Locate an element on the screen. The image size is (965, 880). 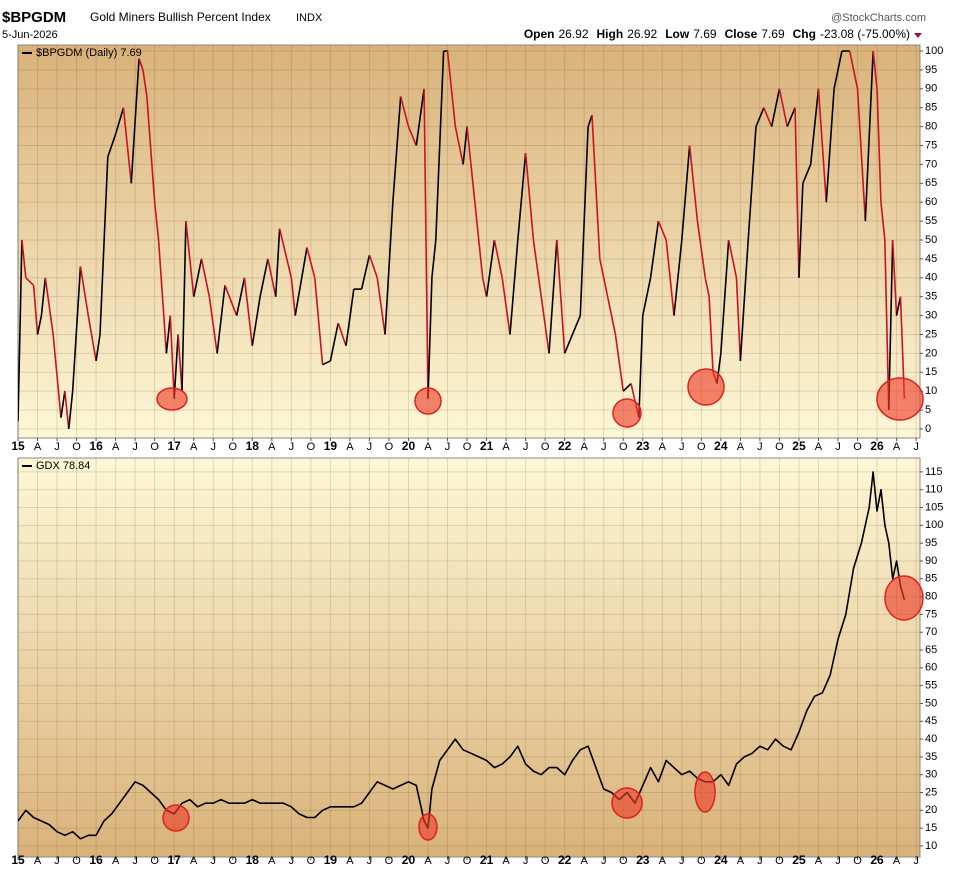
x-tick-label: 23 is located at coordinates (643, 446).